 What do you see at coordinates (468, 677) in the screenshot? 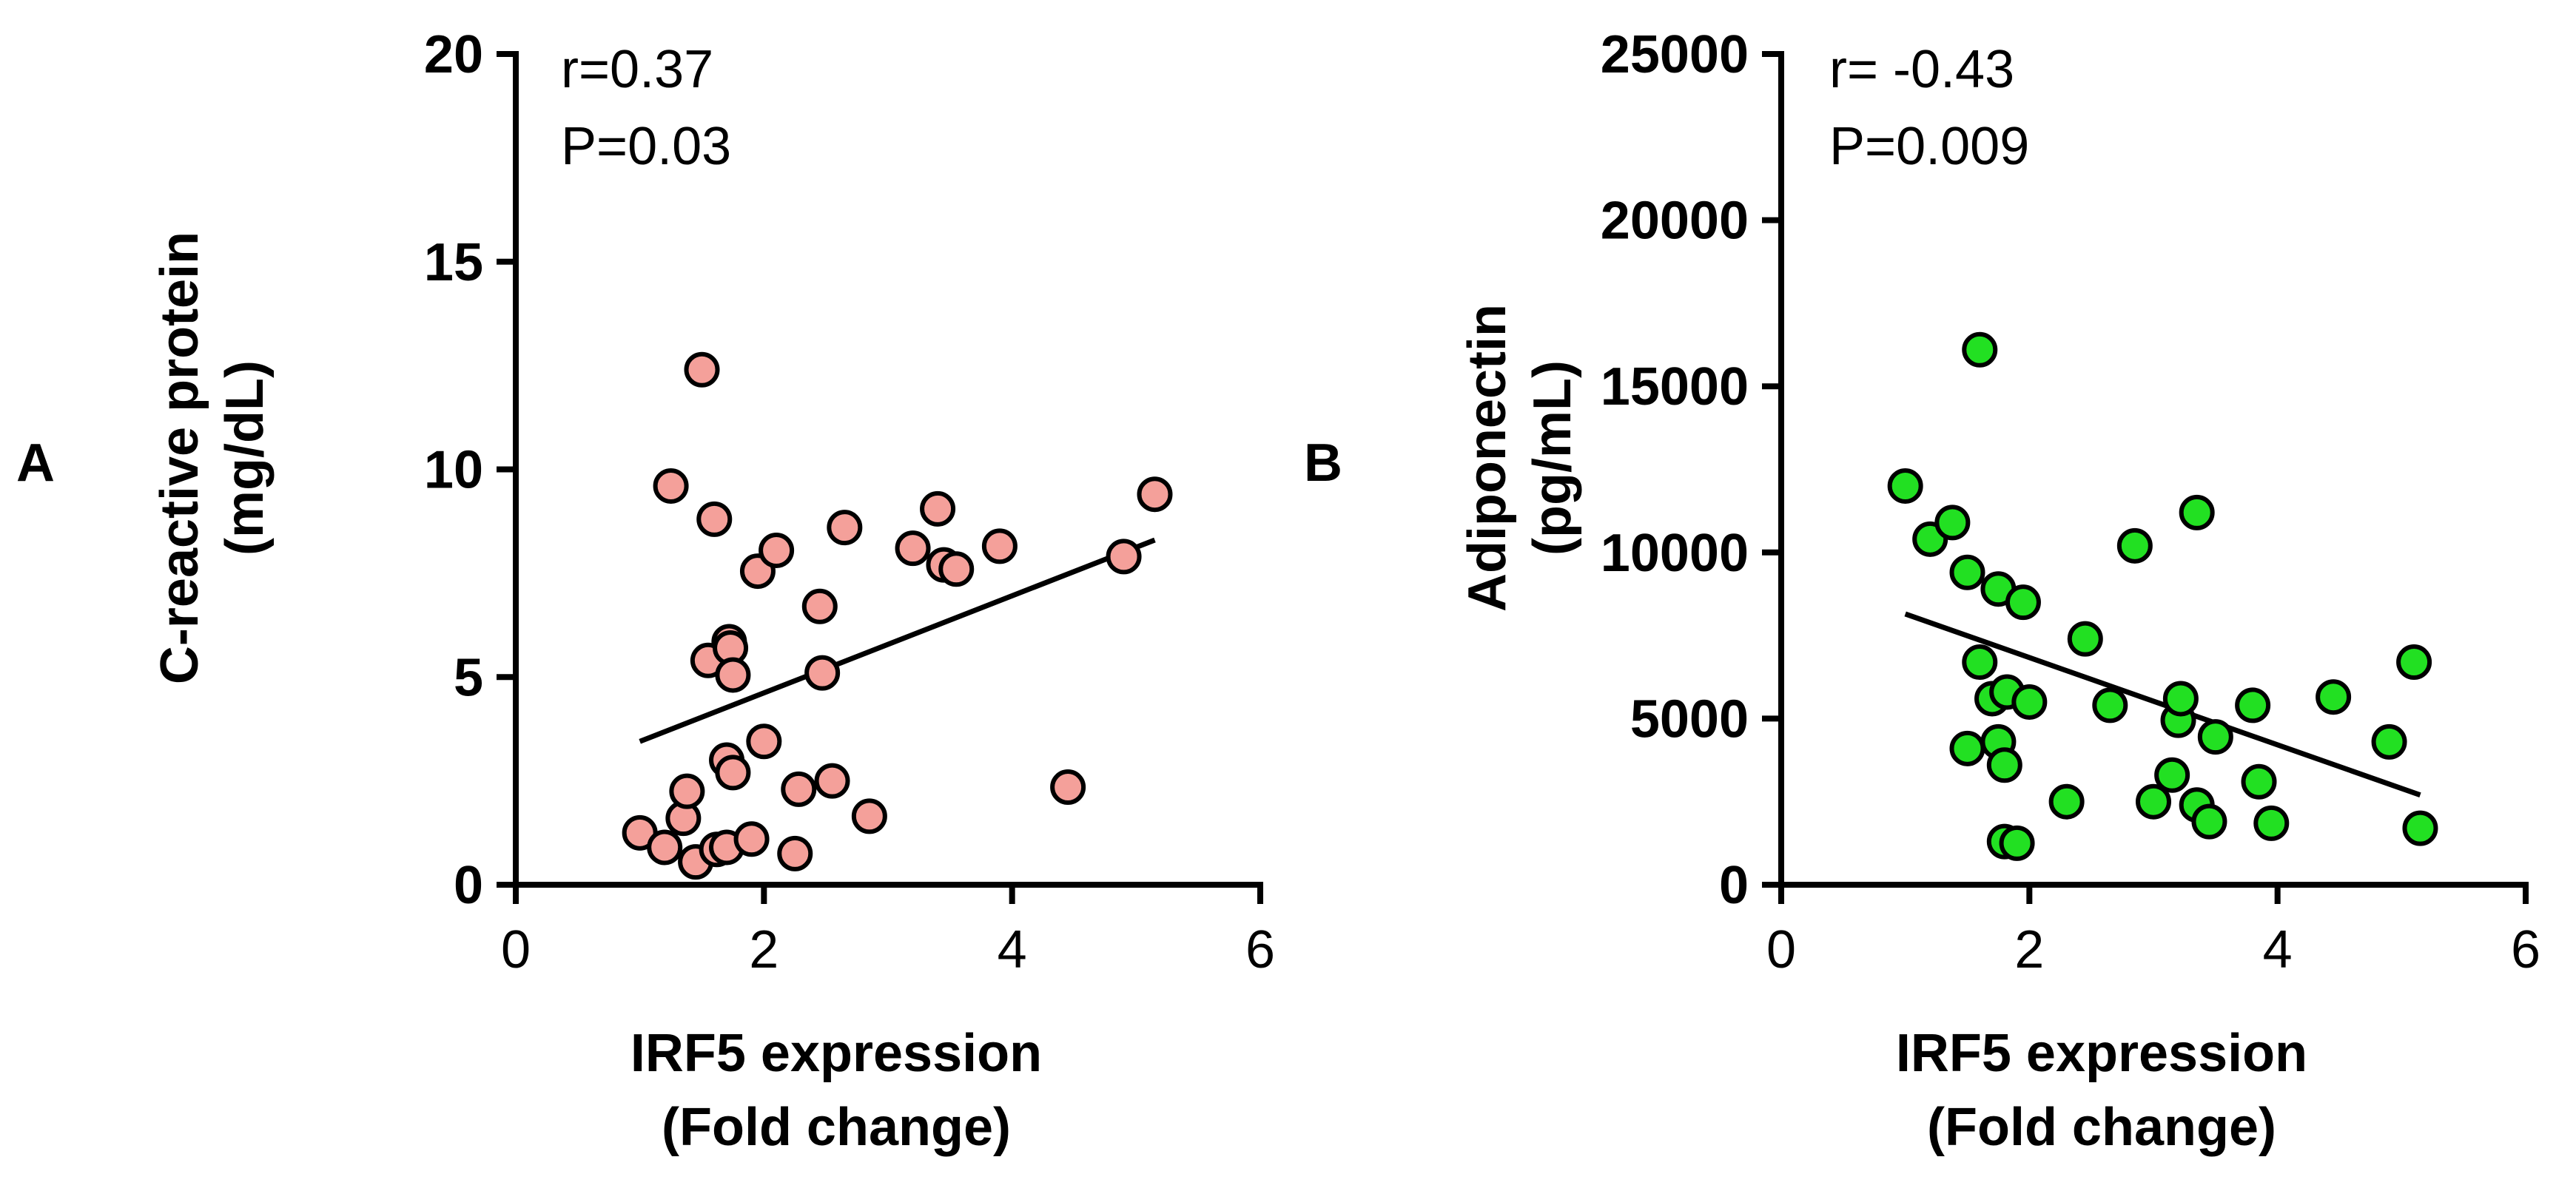
I see `panel-a-y-tick-label: 5` at bounding box center [468, 677].